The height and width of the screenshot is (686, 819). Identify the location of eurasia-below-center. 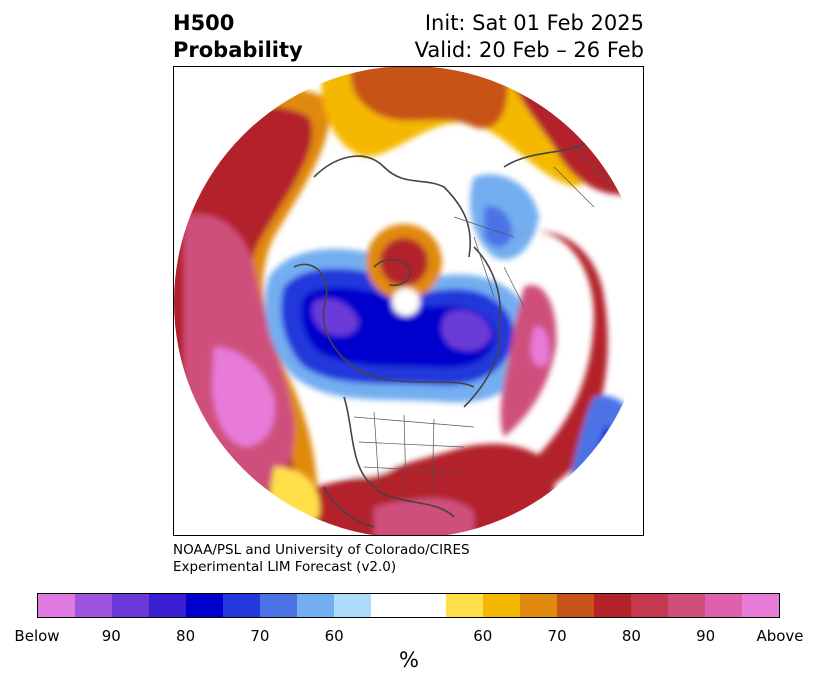
(466, 330).